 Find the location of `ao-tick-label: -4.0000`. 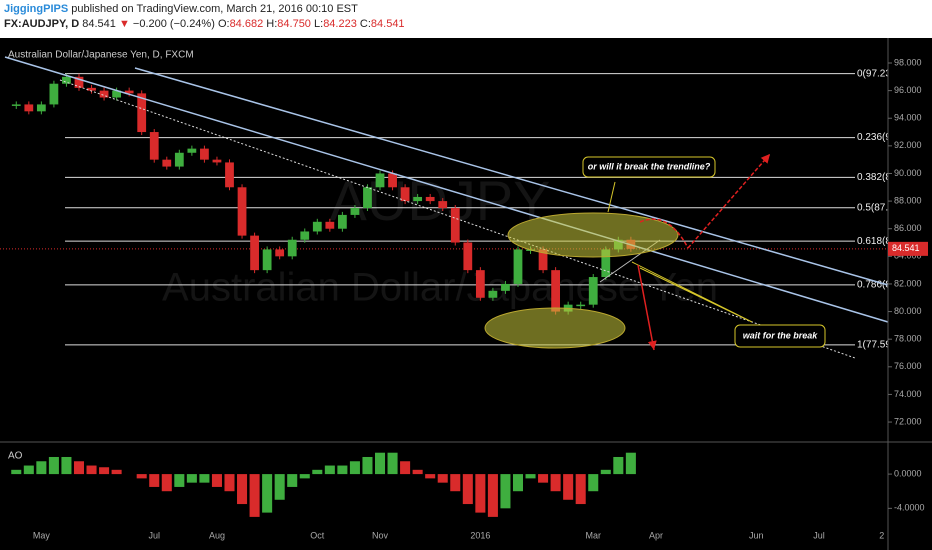

ao-tick-label: -4.0000 is located at coordinates (909, 508).